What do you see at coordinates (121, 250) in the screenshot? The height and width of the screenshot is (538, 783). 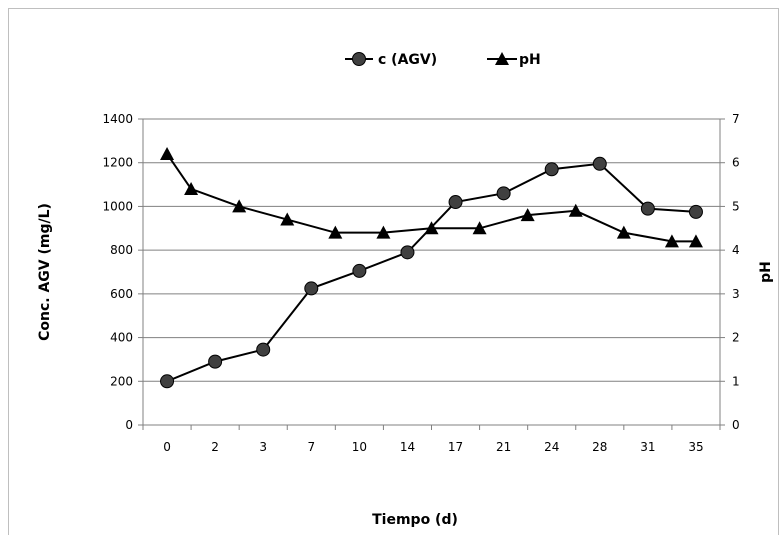 I see `left-y-tick-label: 800` at bounding box center [121, 250].